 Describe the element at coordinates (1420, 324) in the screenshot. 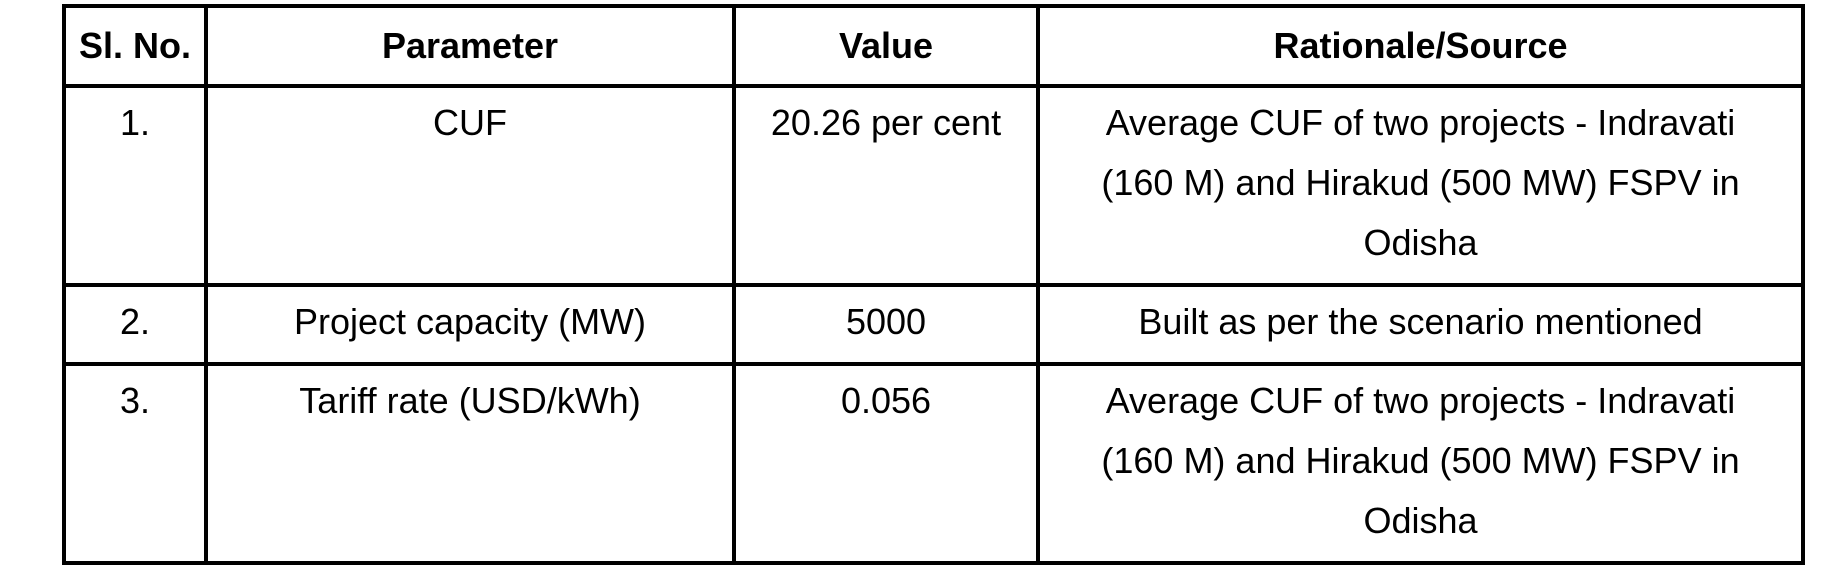

I see `cell-rationale: Built as per the scenario mentioned` at that location.